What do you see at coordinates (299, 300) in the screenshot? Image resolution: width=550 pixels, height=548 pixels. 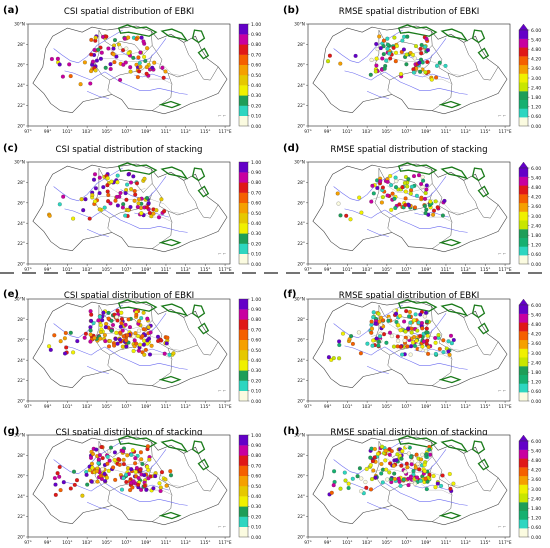 I see `y-tick-label: 30°N` at bounding box center [299, 300].